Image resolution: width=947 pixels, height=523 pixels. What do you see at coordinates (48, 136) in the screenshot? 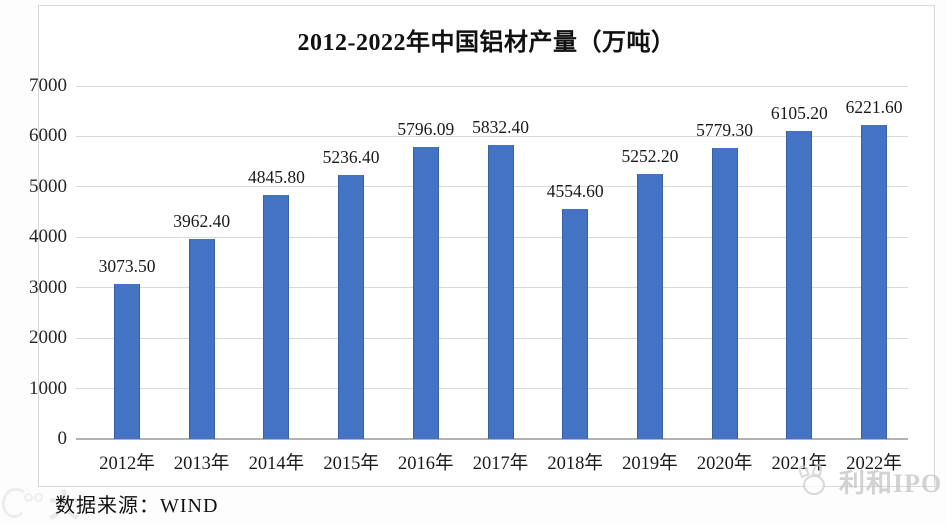
I see `y-axis-tick-label: 6000` at bounding box center [48, 136].